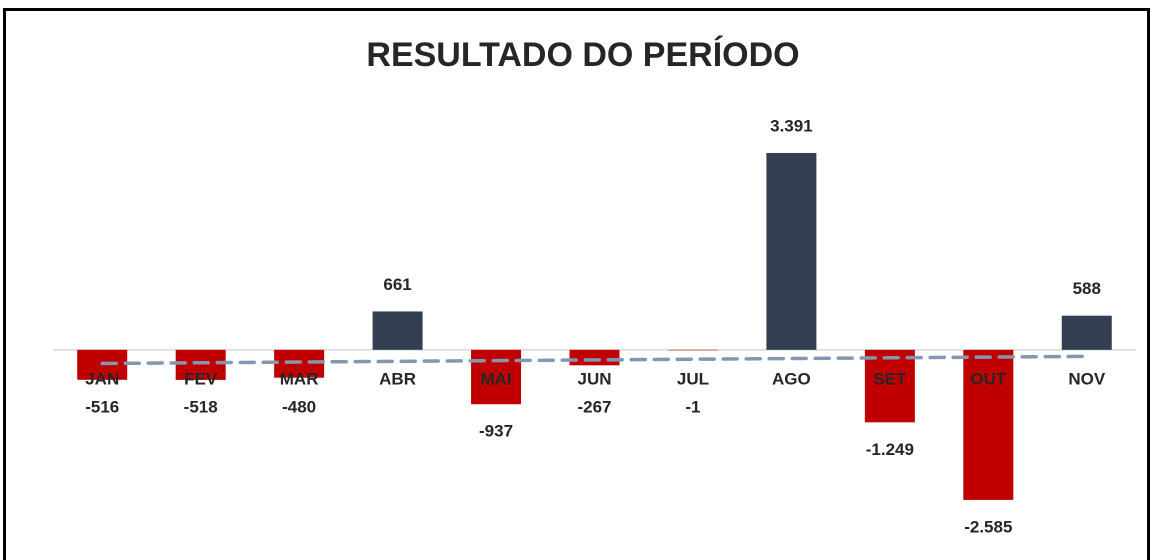  I want to click on x-tick-label: MAI, so click(495, 378).